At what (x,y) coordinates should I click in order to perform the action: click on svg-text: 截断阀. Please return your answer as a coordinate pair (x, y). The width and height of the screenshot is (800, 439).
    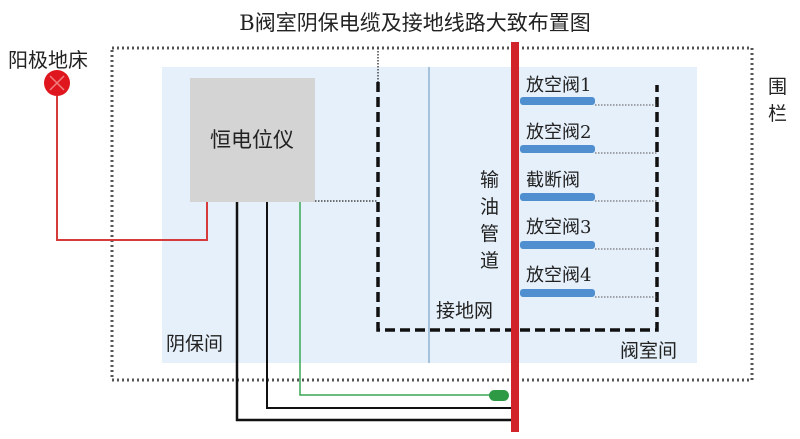
    Looking at the image, I should click on (553, 180).